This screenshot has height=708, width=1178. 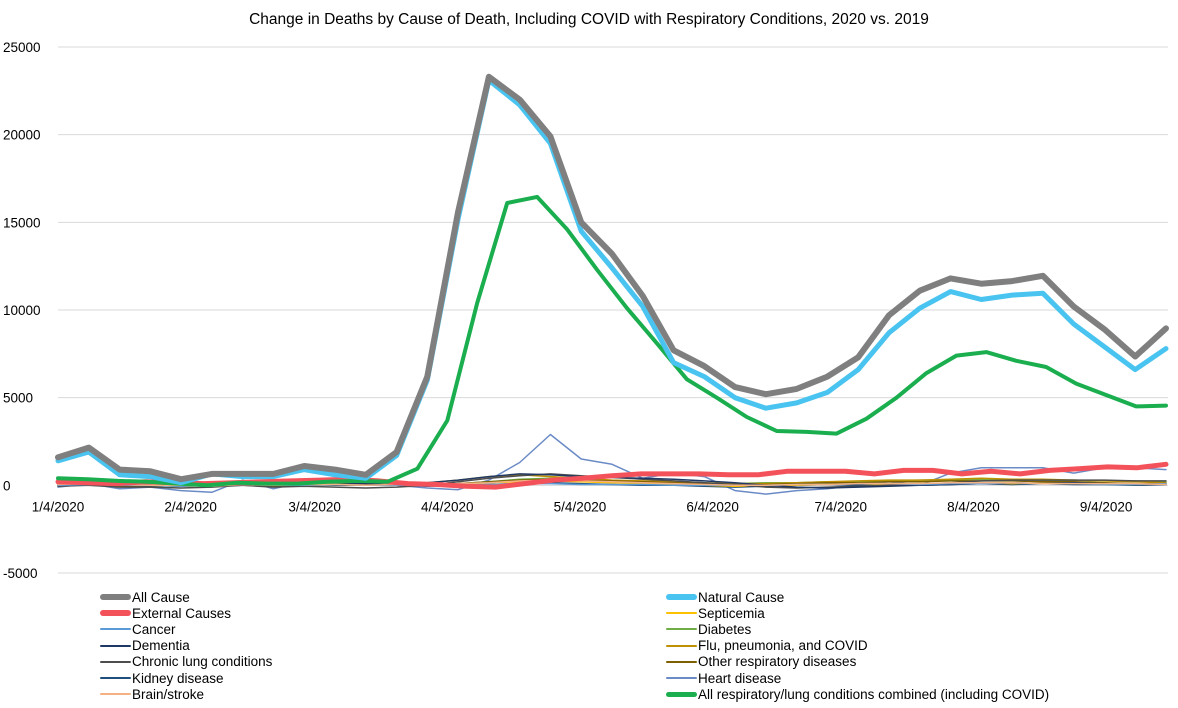 What do you see at coordinates (383, 662) in the screenshot?
I see `legend-item: Chronic lung conditions` at bounding box center [383, 662].